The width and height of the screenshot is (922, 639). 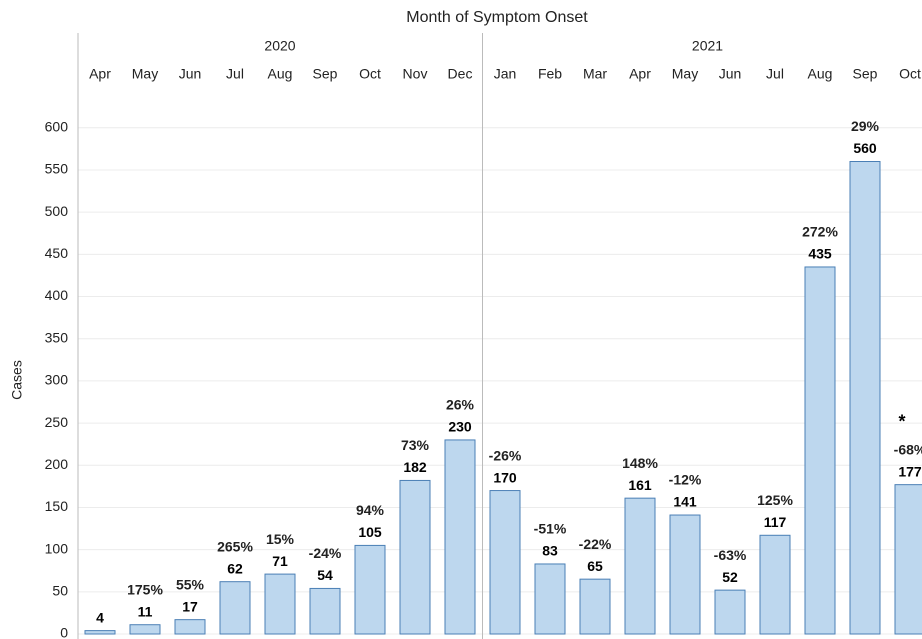 What do you see at coordinates (820, 232) in the screenshot?
I see `change-label: 272%` at bounding box center [820, 232].